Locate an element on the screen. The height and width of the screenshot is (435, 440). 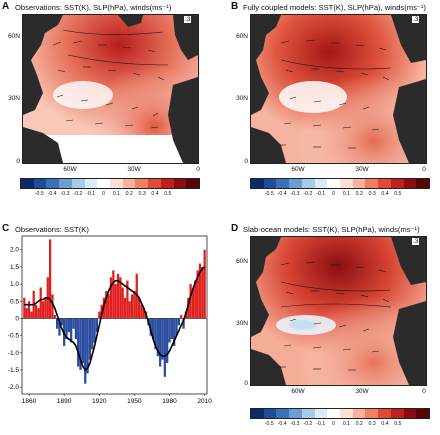
y-tick-label: -0.5 is located at coordinates (14, 336).